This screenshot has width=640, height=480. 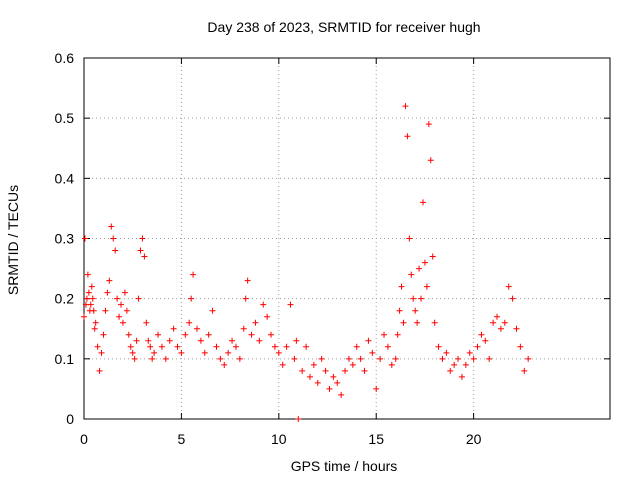 What do you see at coordinates (65, 58) in the screenshot?
I see `y-tick-label: 0.6` at bounding box center [65, 58].